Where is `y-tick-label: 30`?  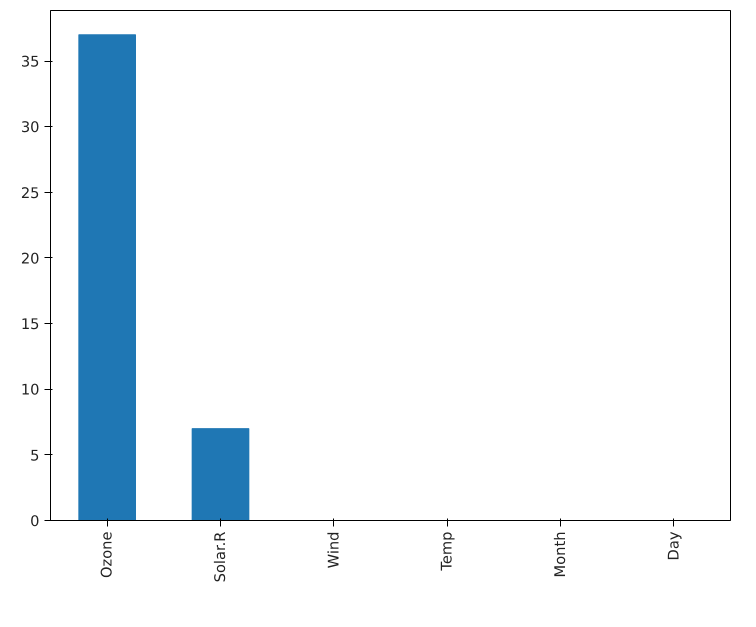 y-tick-label: 30 is located at coordinates (30, 127).